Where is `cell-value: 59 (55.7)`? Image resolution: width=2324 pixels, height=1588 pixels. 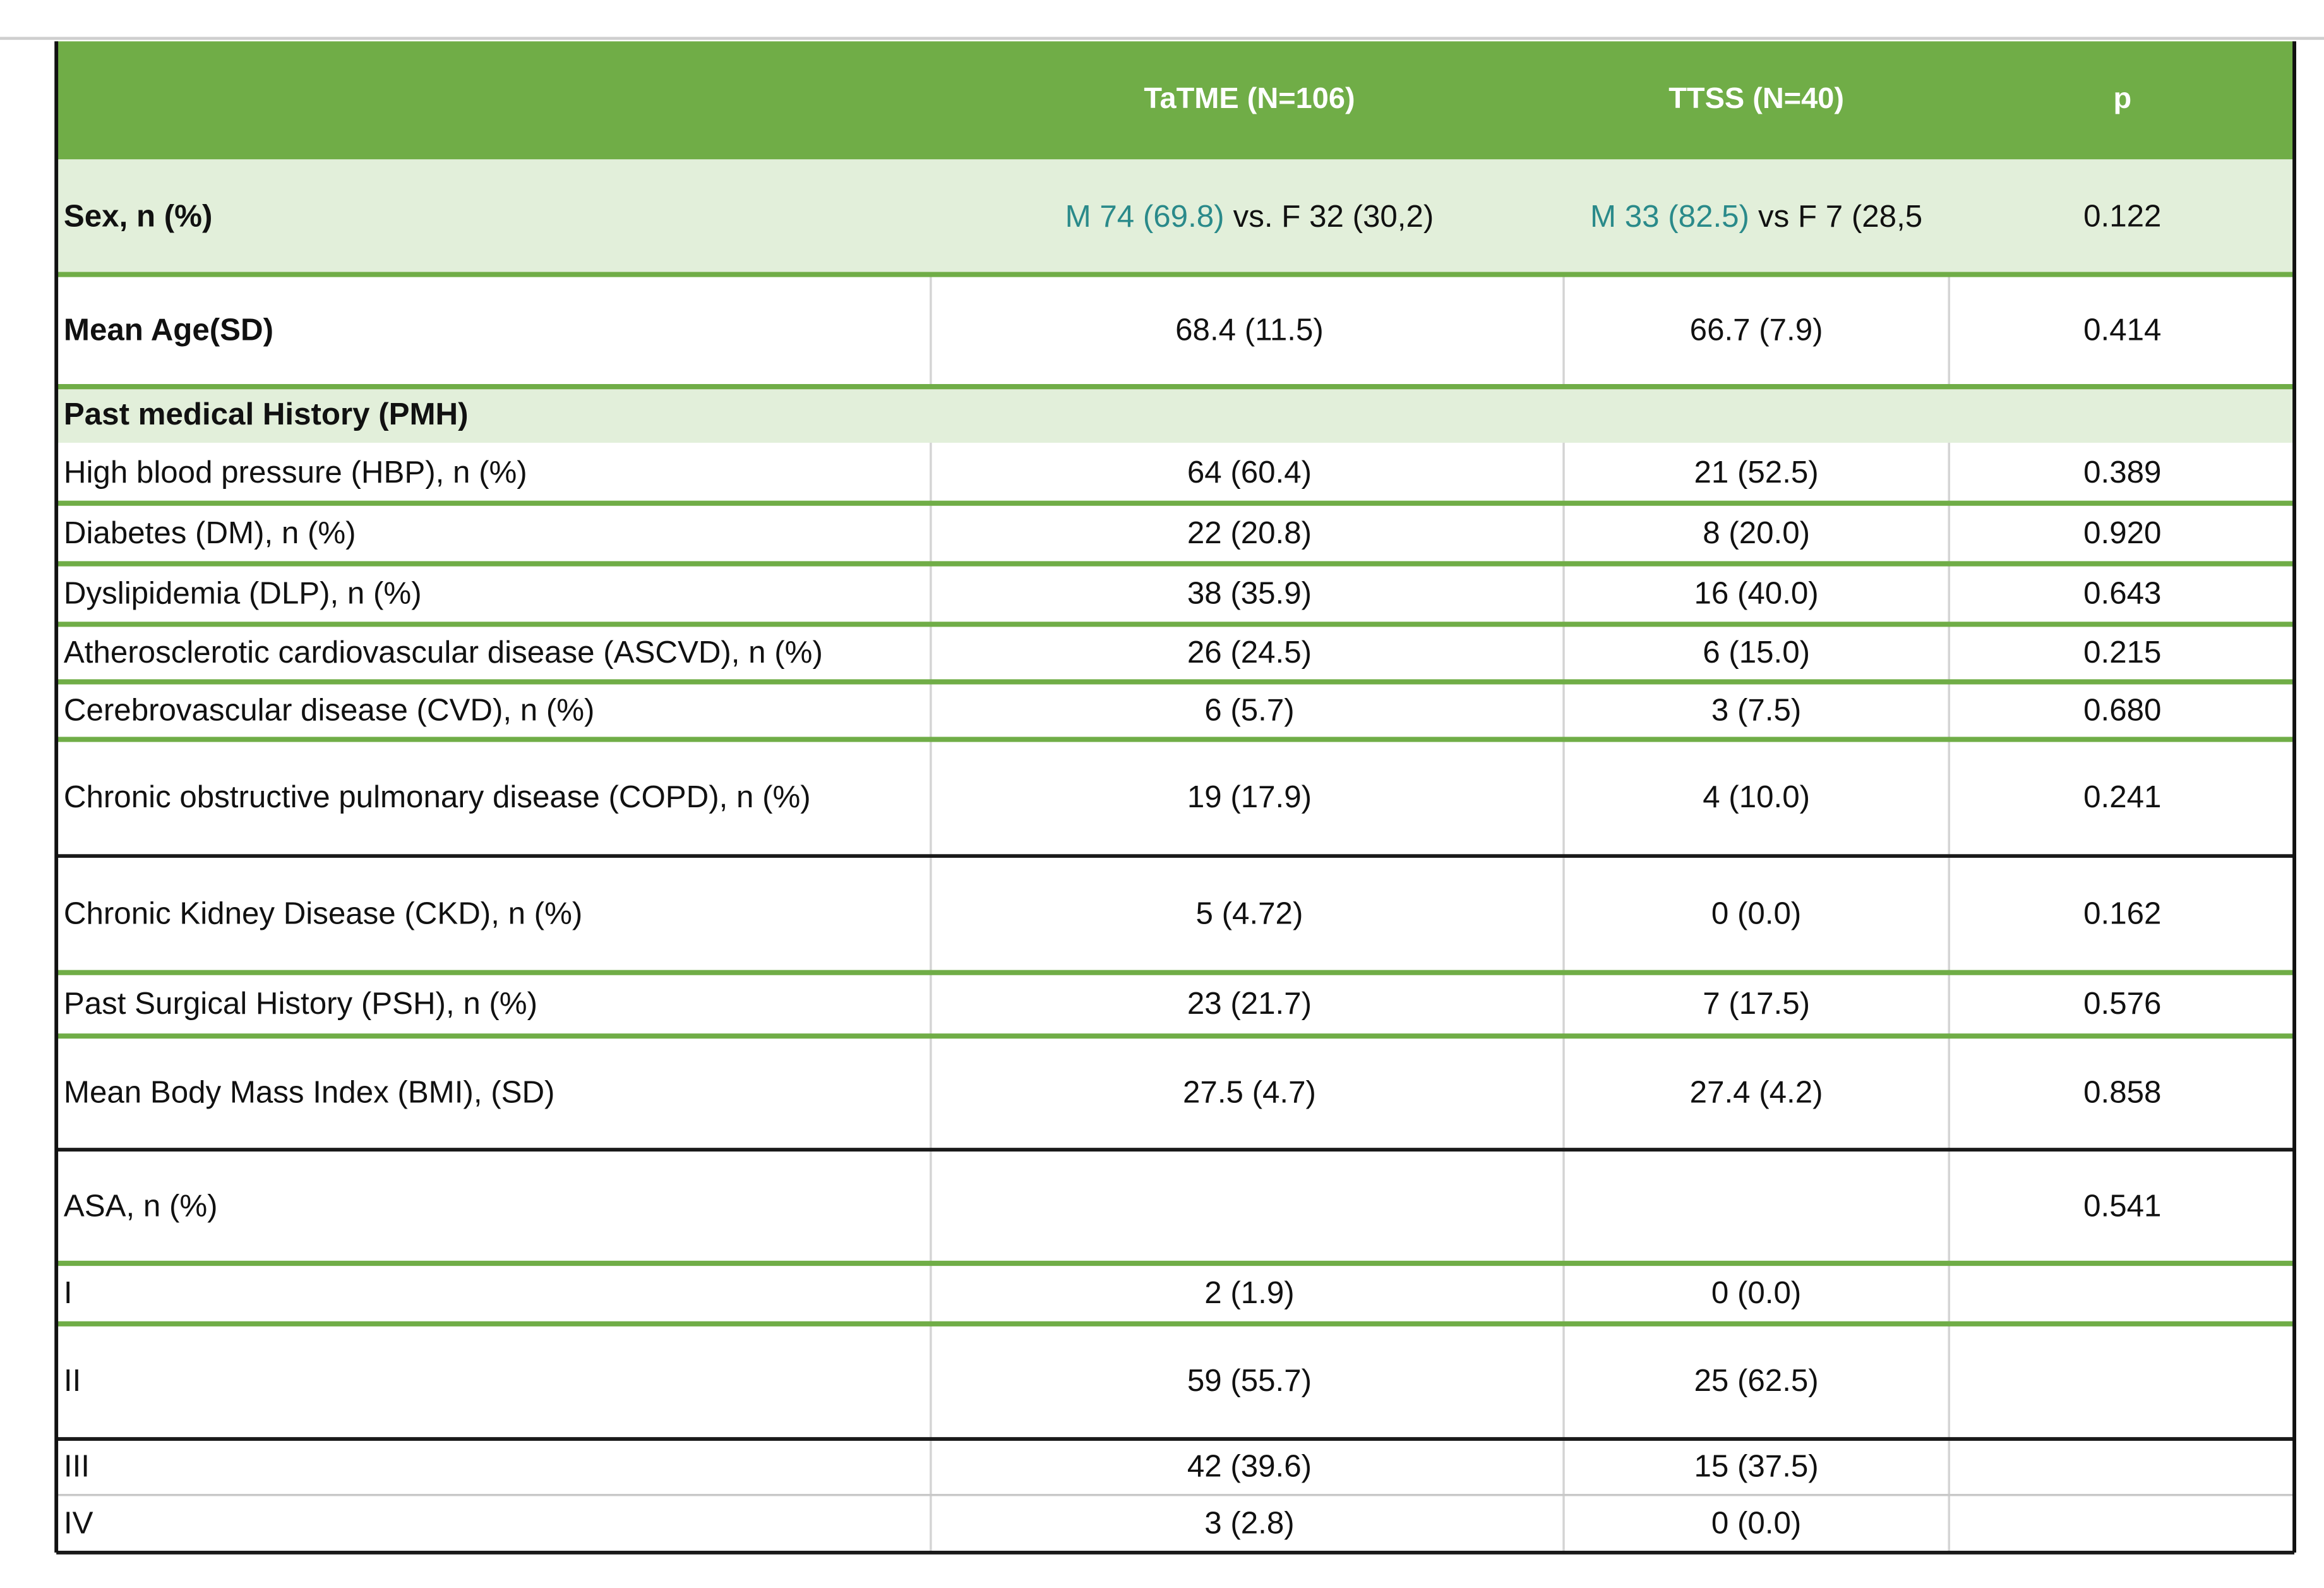
cell-value: 59 (55.7) is located at coordinates (1249, 1380).